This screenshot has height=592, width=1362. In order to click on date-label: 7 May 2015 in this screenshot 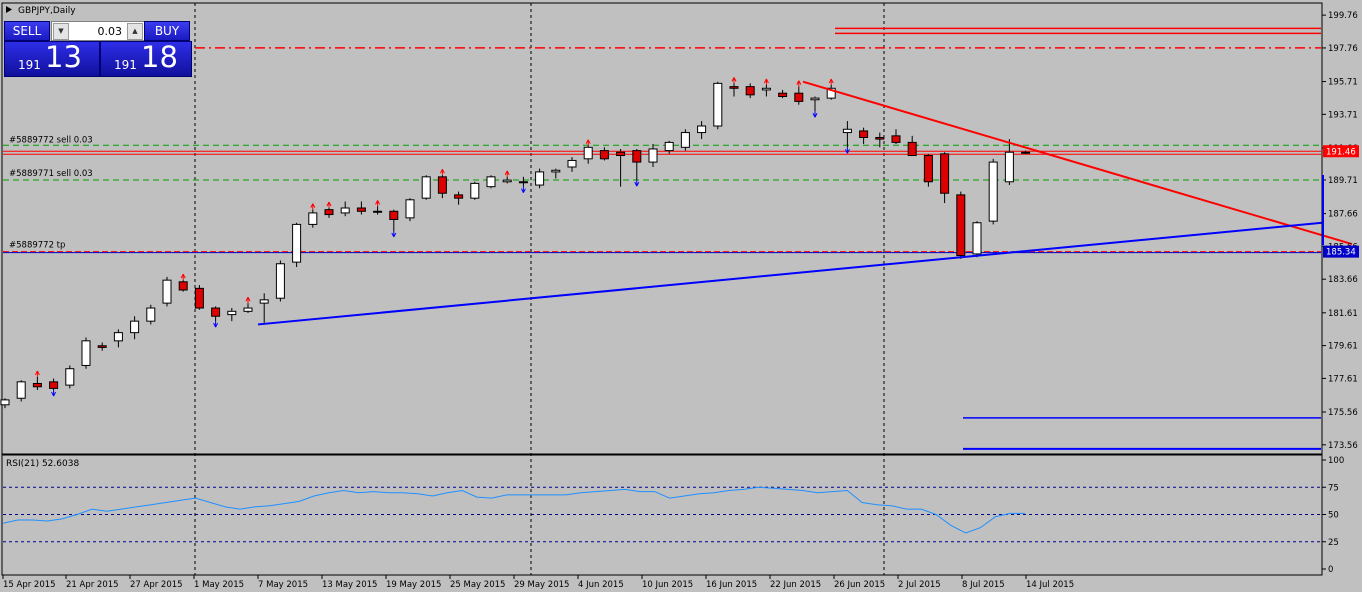, I will do `click(283, 585)`.